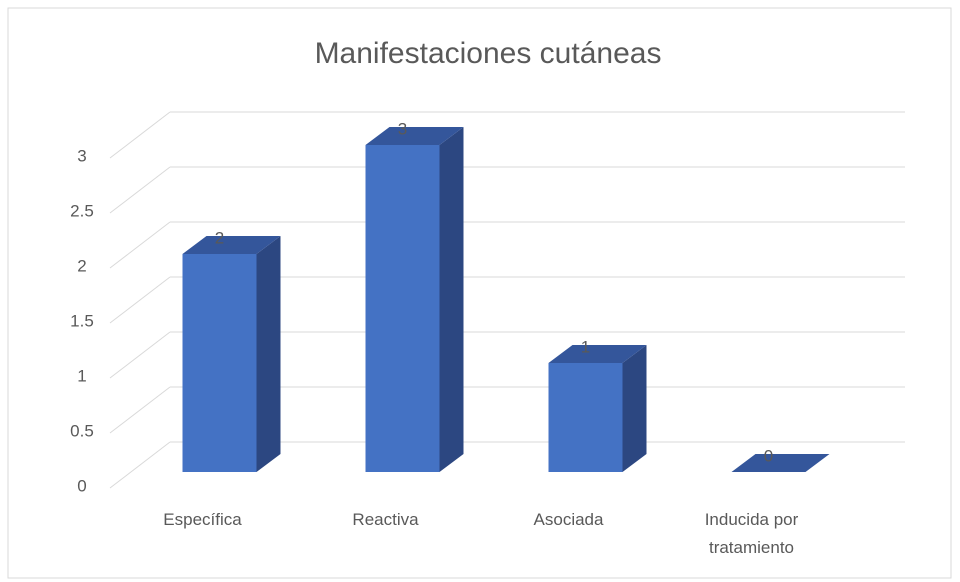  I want to click on y-tick-label: 1, so click(81, 375).